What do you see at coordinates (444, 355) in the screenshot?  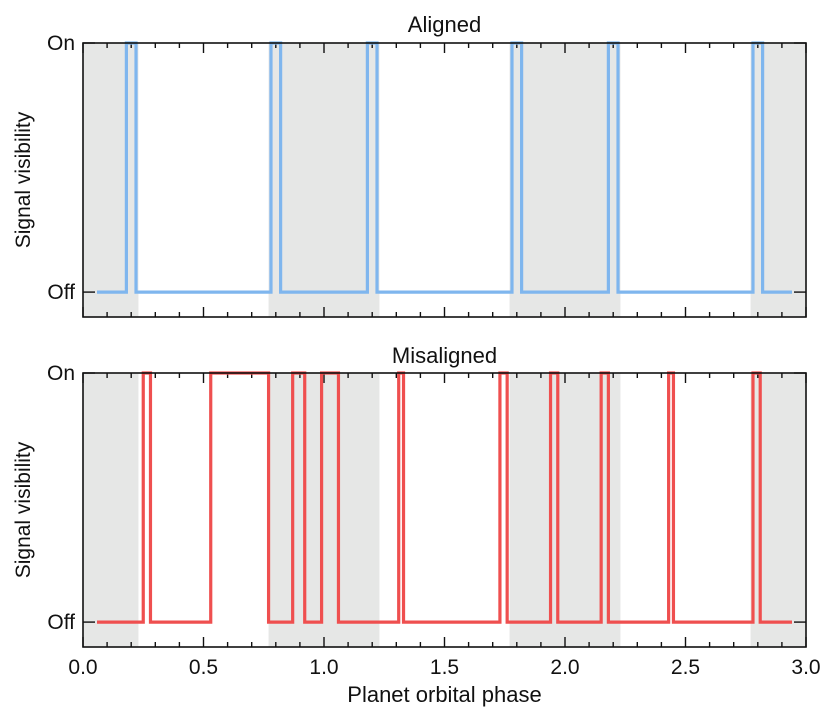 I see `misaligned-title: Misaligned` at bounding box center [444, 355].